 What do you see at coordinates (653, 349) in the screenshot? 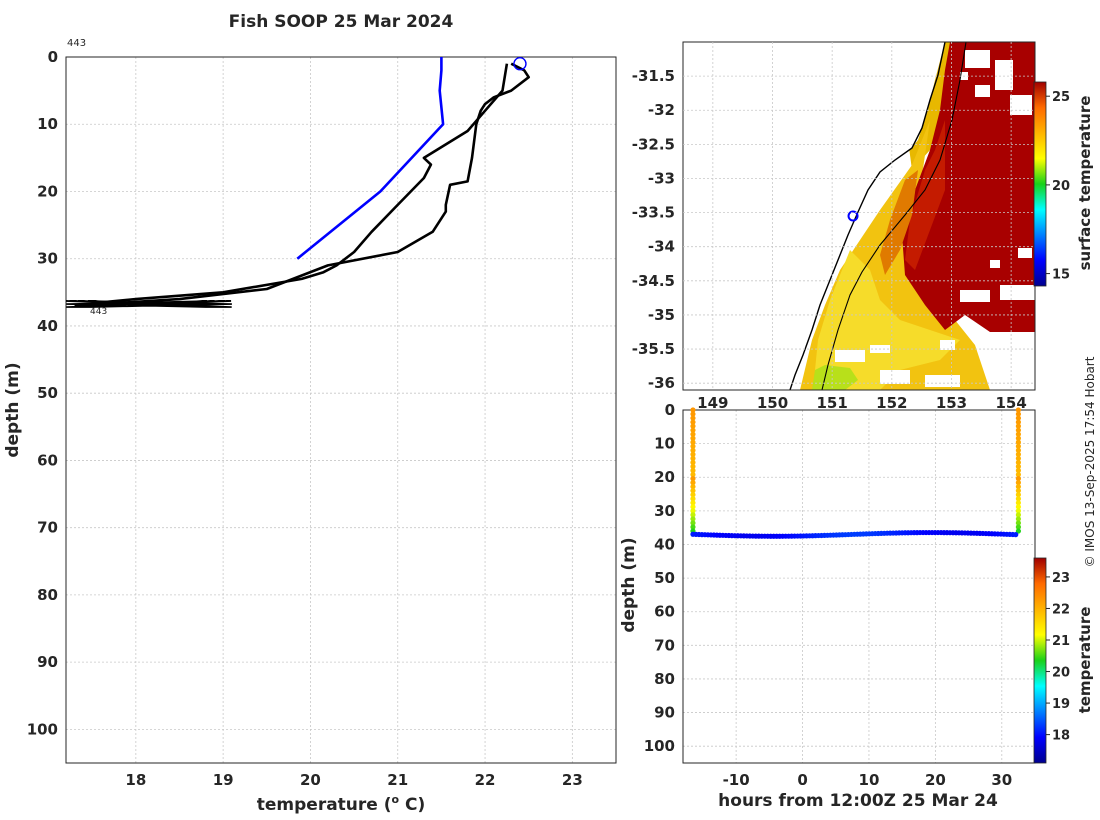
I see `map-lat-tick-label: -35.5` at bounding box center [653, 349].